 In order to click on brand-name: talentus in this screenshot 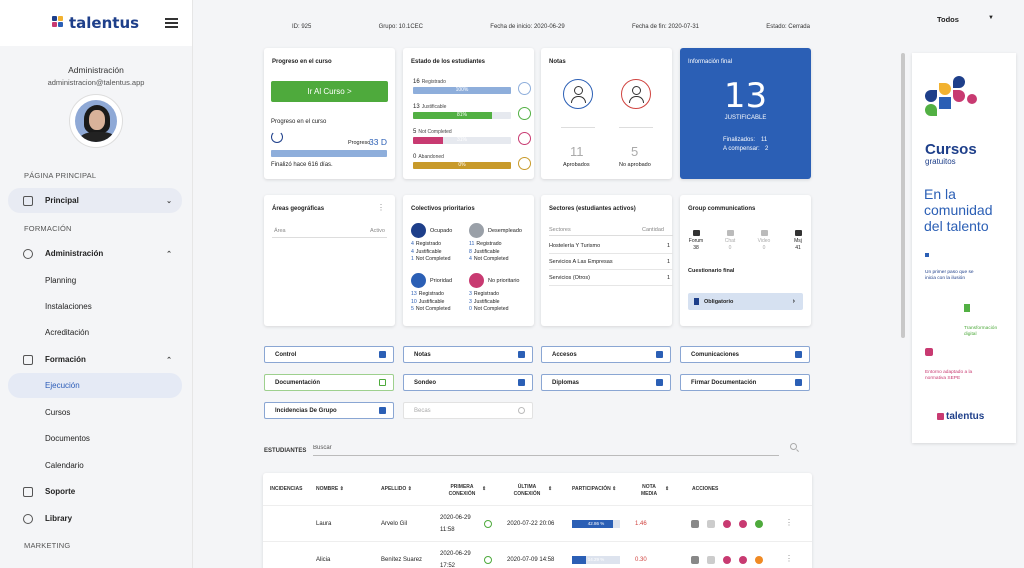, I will do `click(104, 23)`.